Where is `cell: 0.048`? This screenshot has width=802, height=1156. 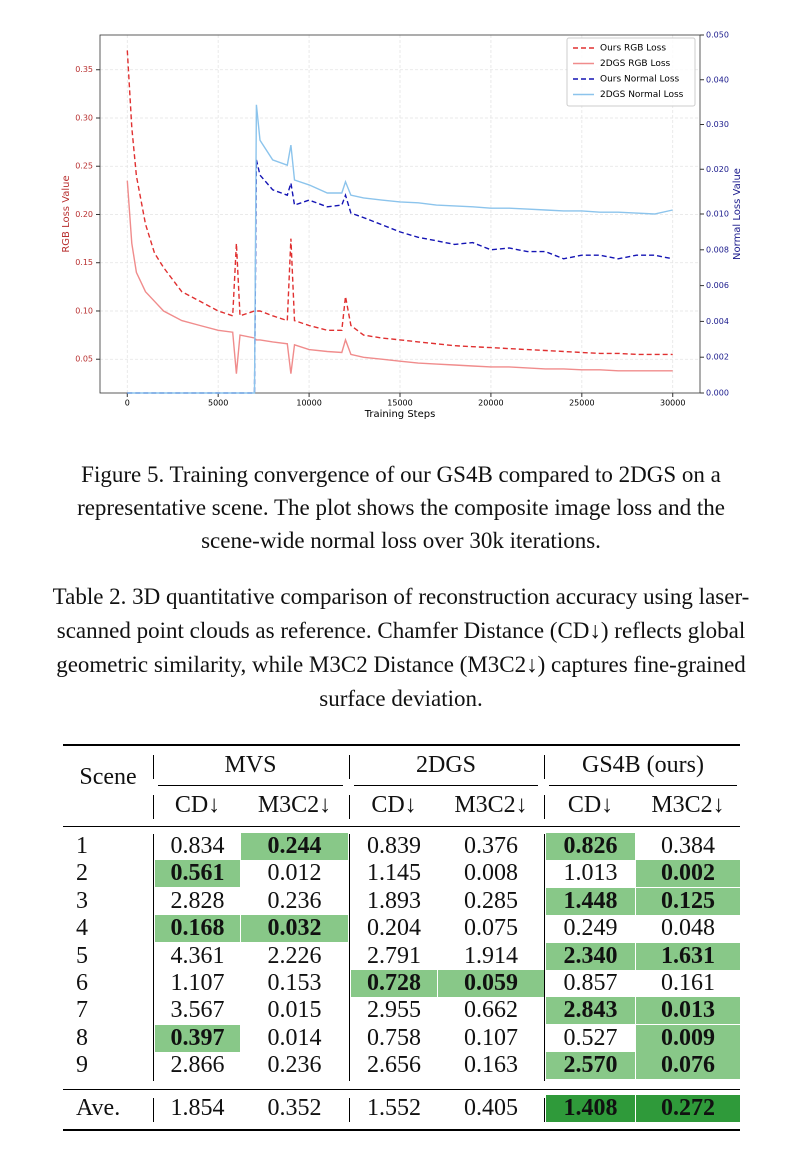 cell: 0.048 is located at coordinates (688, 928).